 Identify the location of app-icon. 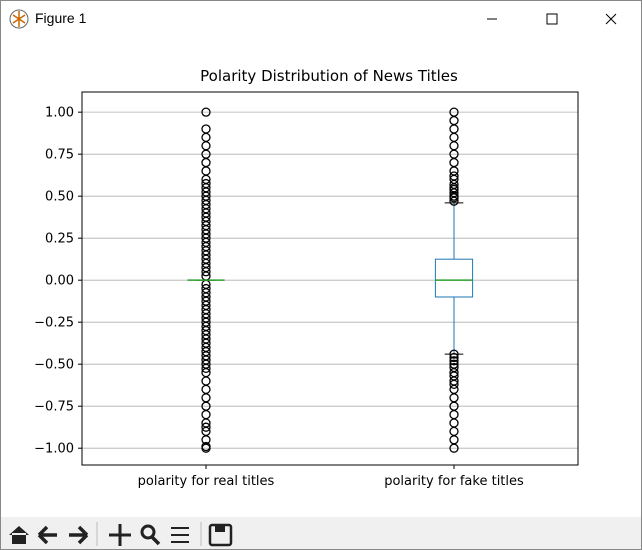
(19, 19).